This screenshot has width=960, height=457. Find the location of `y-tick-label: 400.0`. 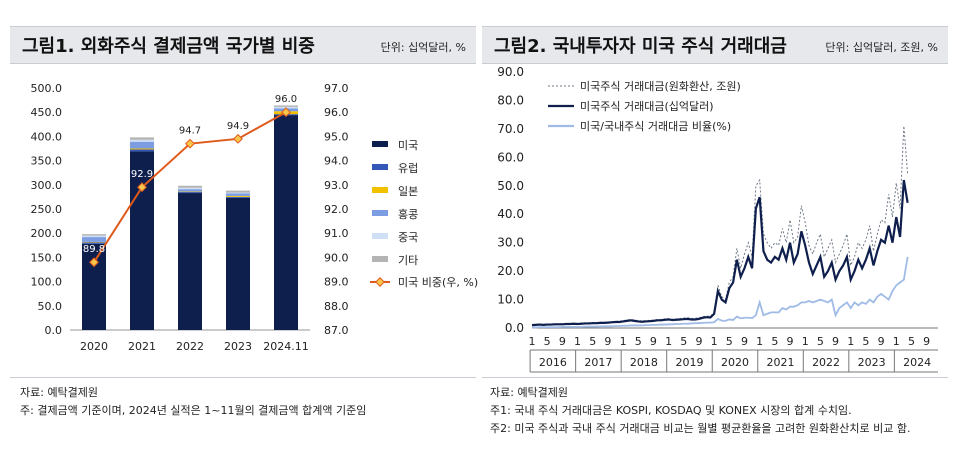

y-tick-label: 400.0 is located at coordinates (47, 136).